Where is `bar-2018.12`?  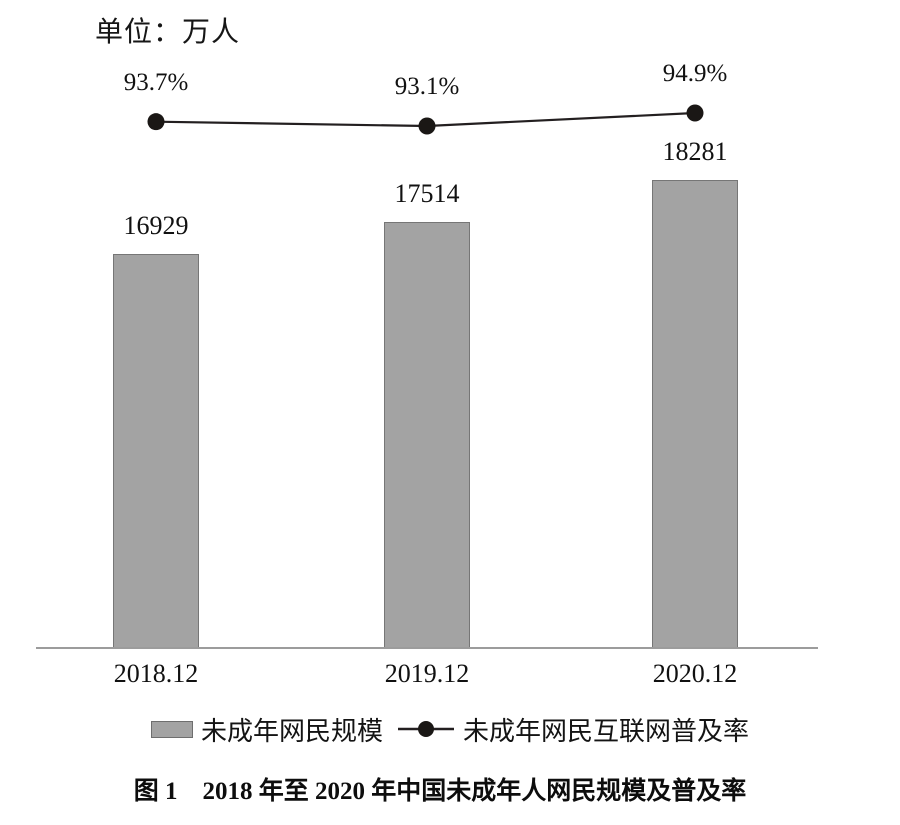 bar-2018.12 is located at coordinates (156, 451).